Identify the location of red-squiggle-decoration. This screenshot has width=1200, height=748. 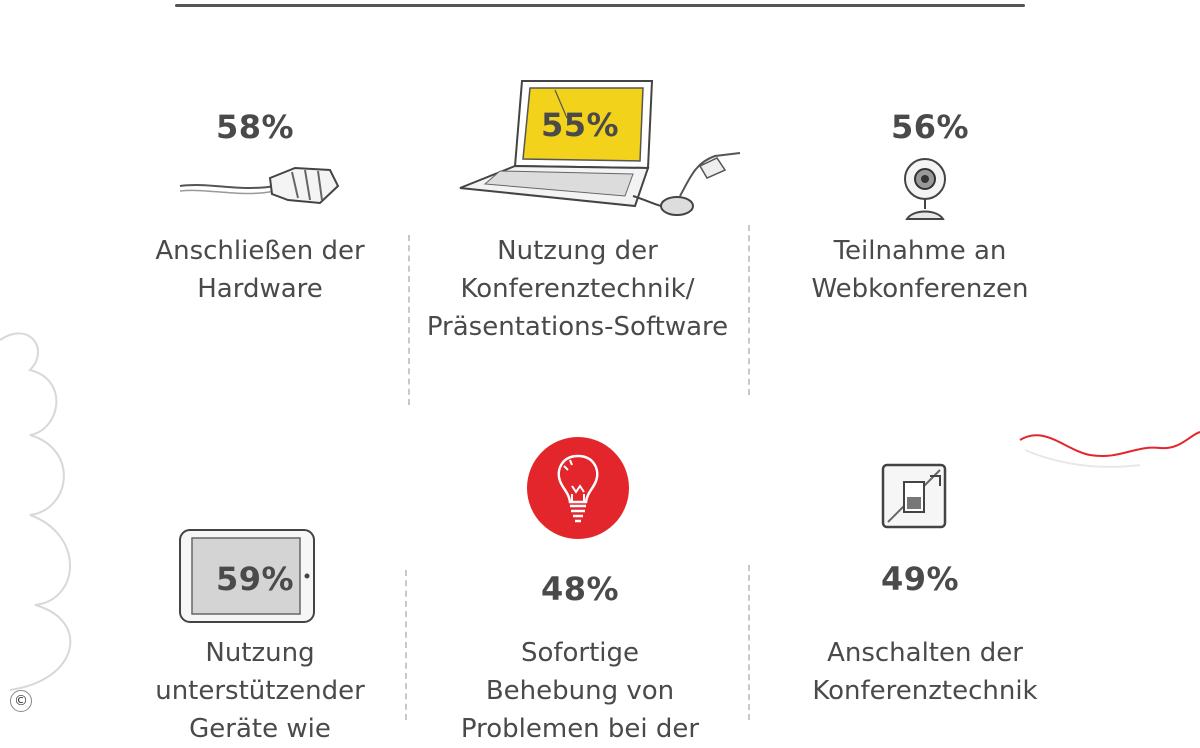
(1109, 449).